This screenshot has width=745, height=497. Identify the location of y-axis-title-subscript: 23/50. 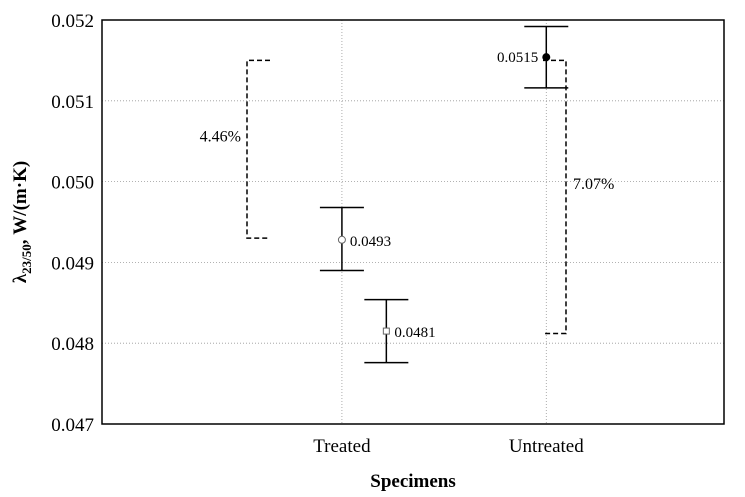
(26, 259).